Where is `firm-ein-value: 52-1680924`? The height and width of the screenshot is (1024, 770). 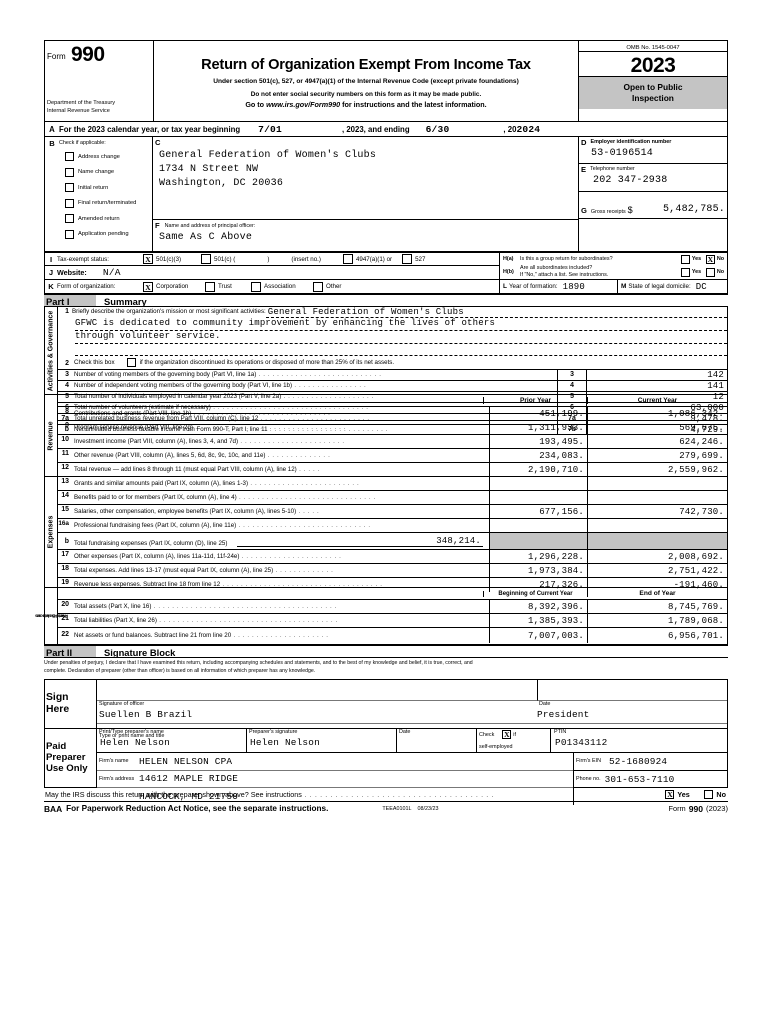
firm-ein-value: 52-1680924 is located at coordinates (638, 761).